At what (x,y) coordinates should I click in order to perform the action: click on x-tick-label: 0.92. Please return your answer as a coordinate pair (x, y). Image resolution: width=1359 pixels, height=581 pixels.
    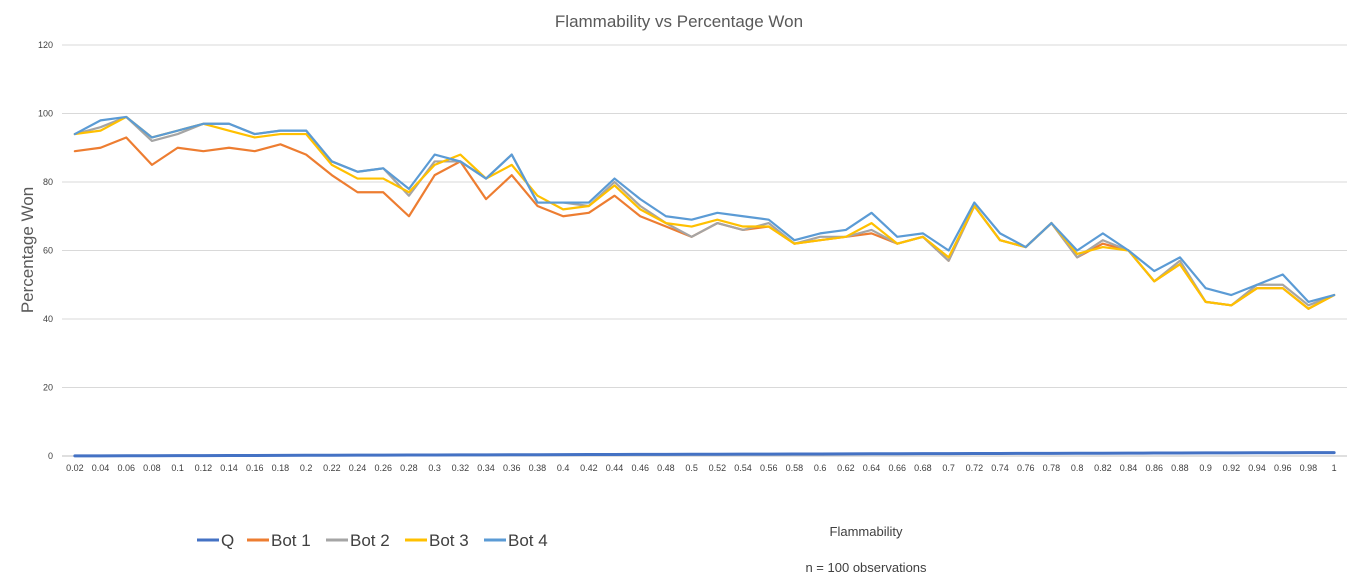
    Looking at the image, I should click on (1232, 468).